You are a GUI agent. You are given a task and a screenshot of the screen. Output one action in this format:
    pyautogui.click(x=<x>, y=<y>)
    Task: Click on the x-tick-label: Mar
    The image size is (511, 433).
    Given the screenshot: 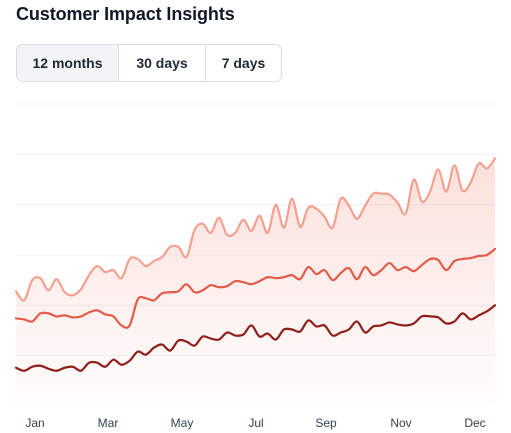 What is the action you would take?
    pyautogui.click(x=108, y=423)
    